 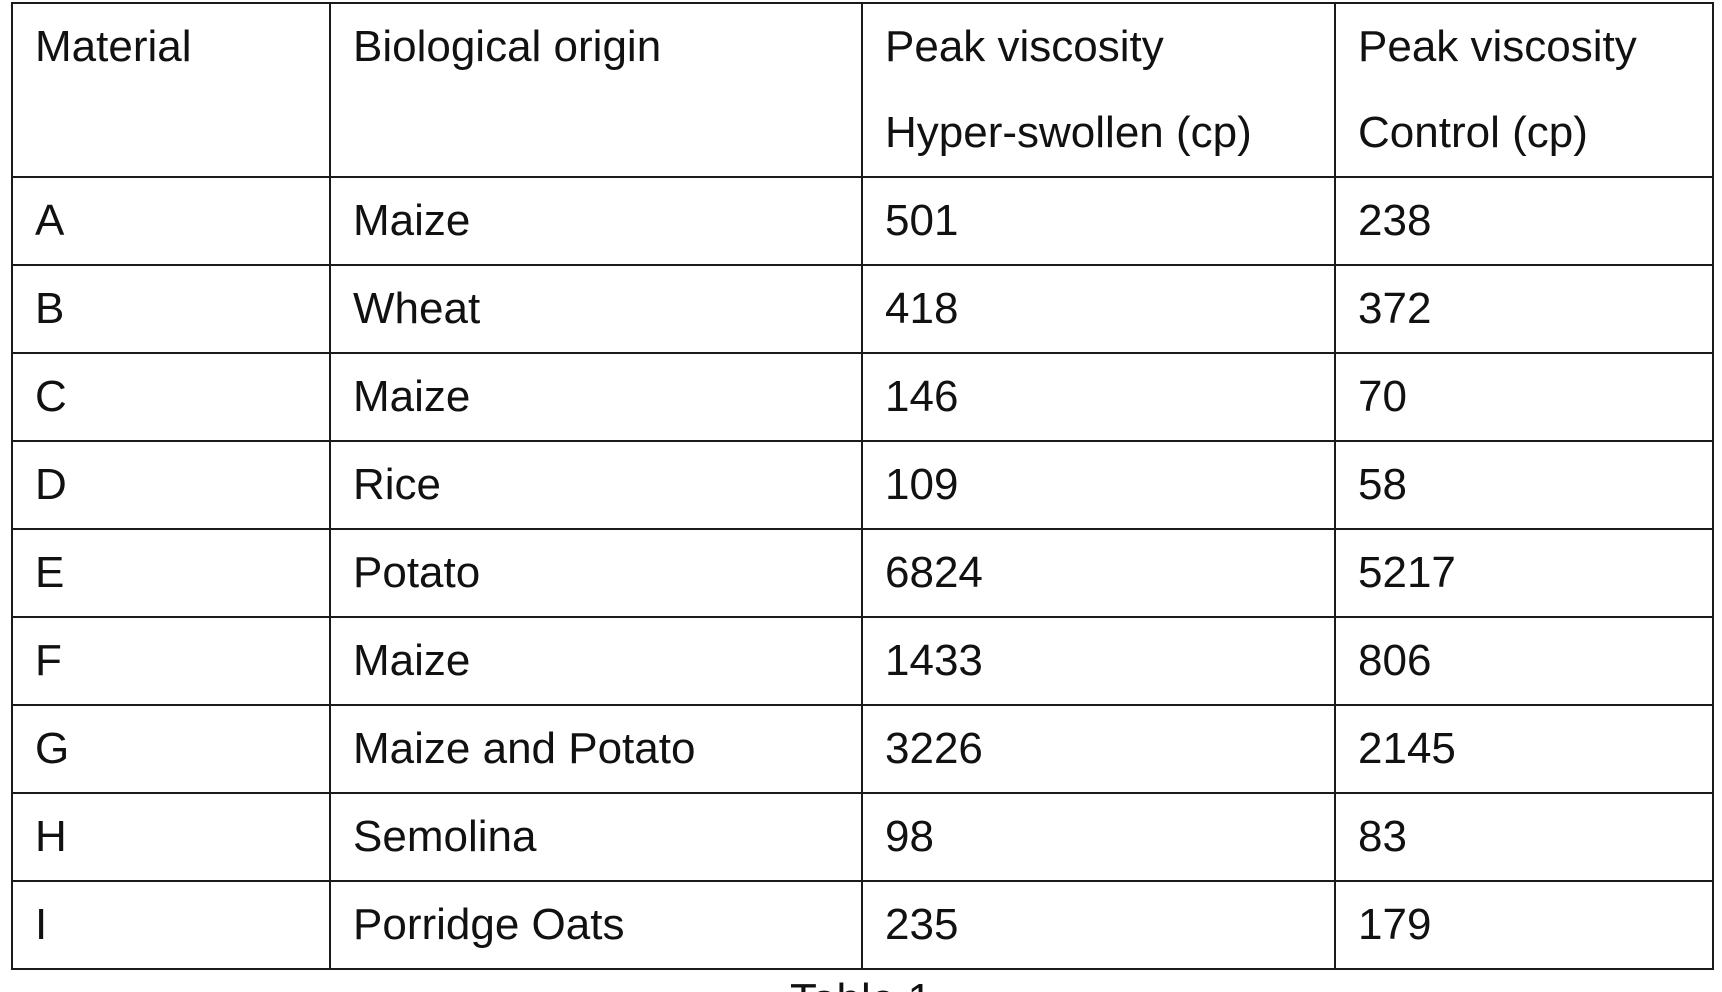 I want to click on cell-material: G, so click(x=171, y=749).